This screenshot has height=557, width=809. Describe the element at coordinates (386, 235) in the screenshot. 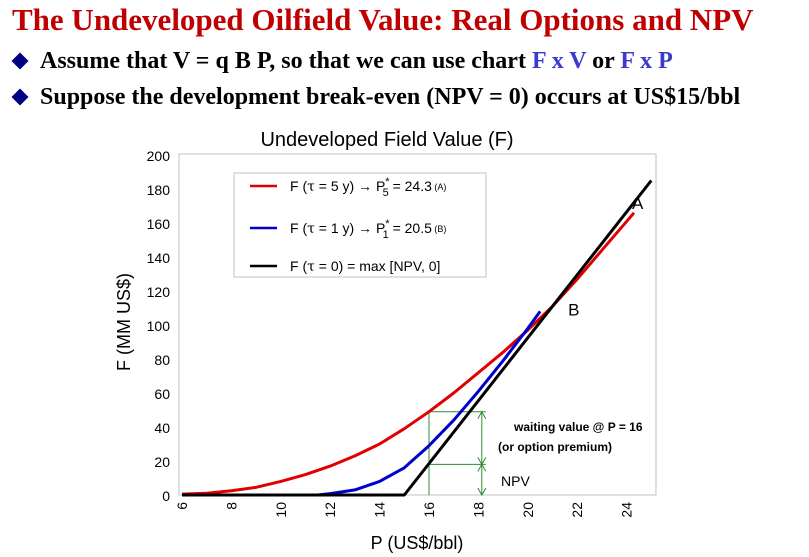

I see `legend-subscript: 1` at that location.